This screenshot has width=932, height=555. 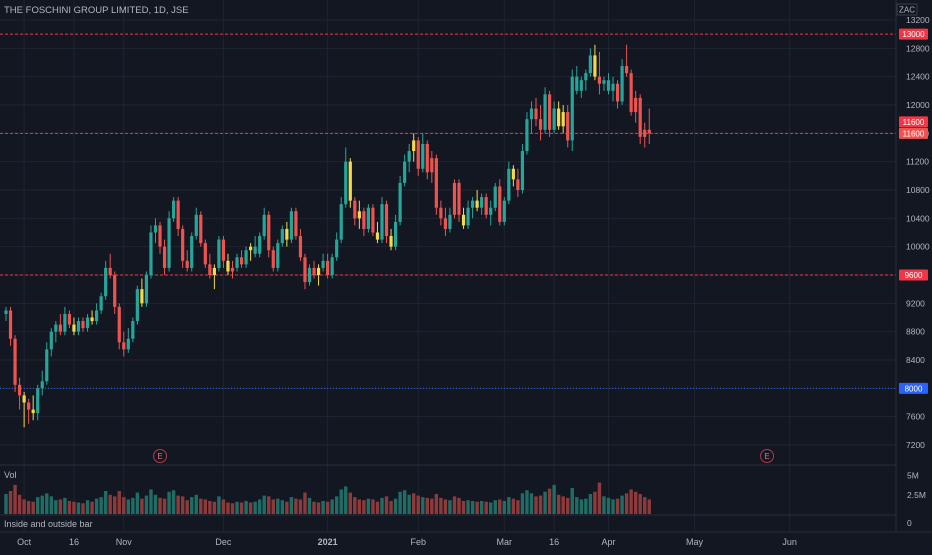 What do you see at coordinates (407, 542) in the screenshot?
I see `time-axis: Oct 16 Nov Dec 2021 Feb Mar 16 Apr May Jun` at bounding box center [407, 542].